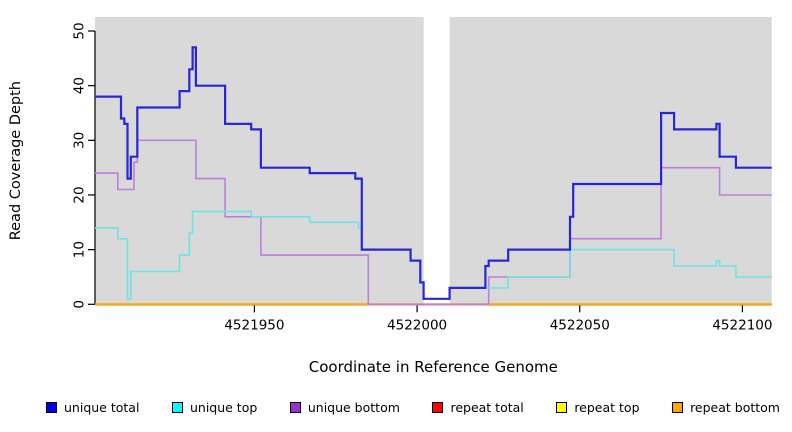 The width and height of the screenshot is (792, 432). I want to click on legend-item-unique-top: unique top, so click(214, 407).